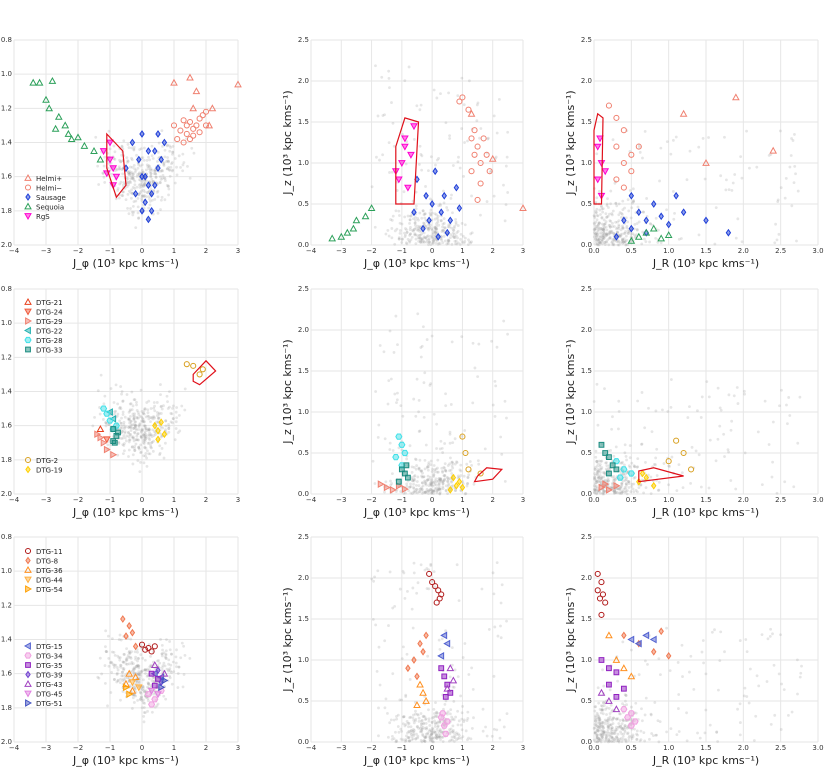  Describe the element at coordinates (743, 251) in the screenshot. I see `x-tick-label: 2.0` at that location.